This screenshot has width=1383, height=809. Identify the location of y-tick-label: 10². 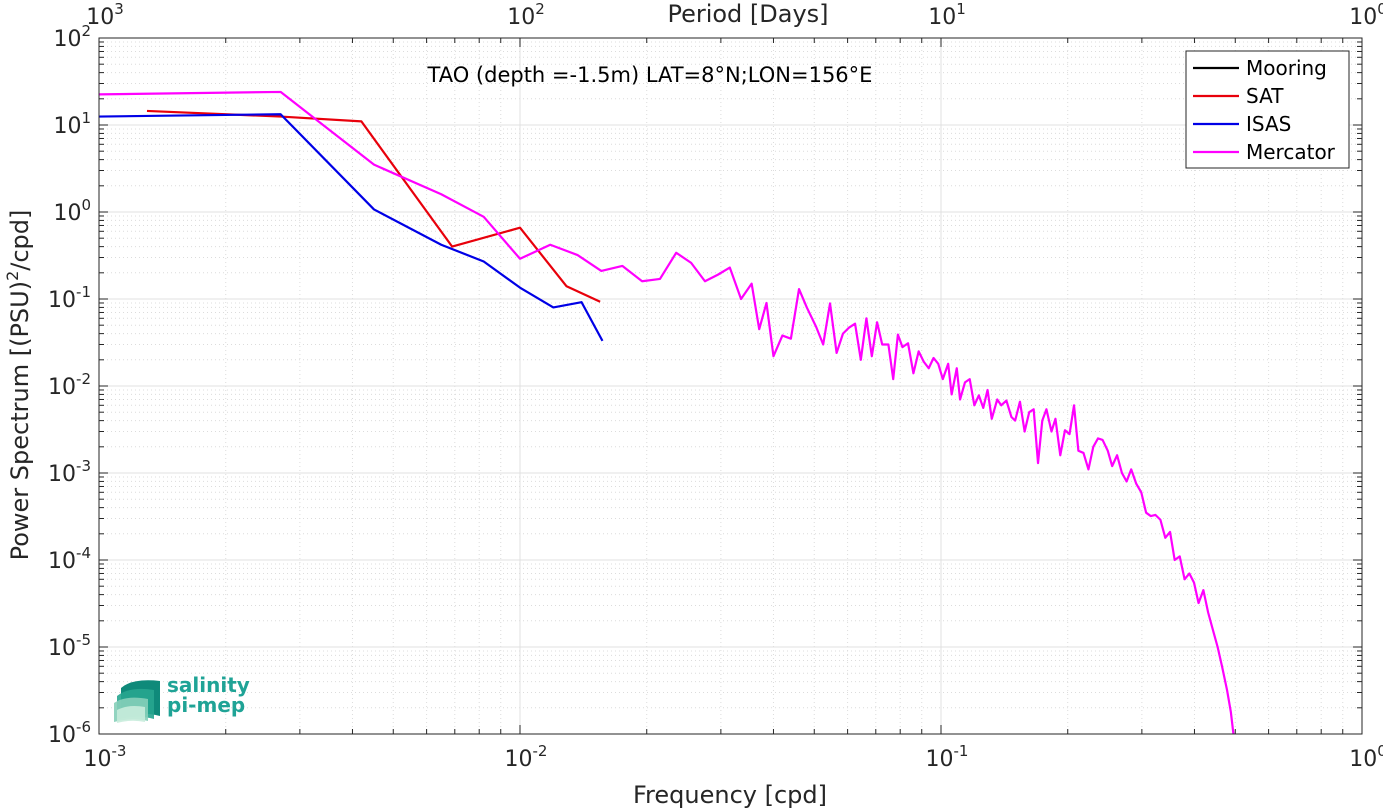
(72, 37).